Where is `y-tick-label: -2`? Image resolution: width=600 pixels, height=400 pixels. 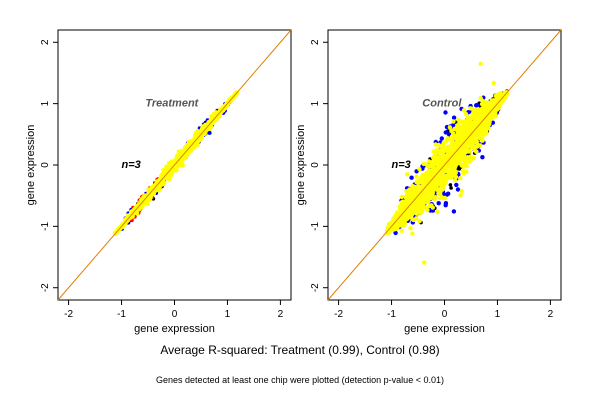 y-tick-label: -2 is located at coordinates (315, 287).